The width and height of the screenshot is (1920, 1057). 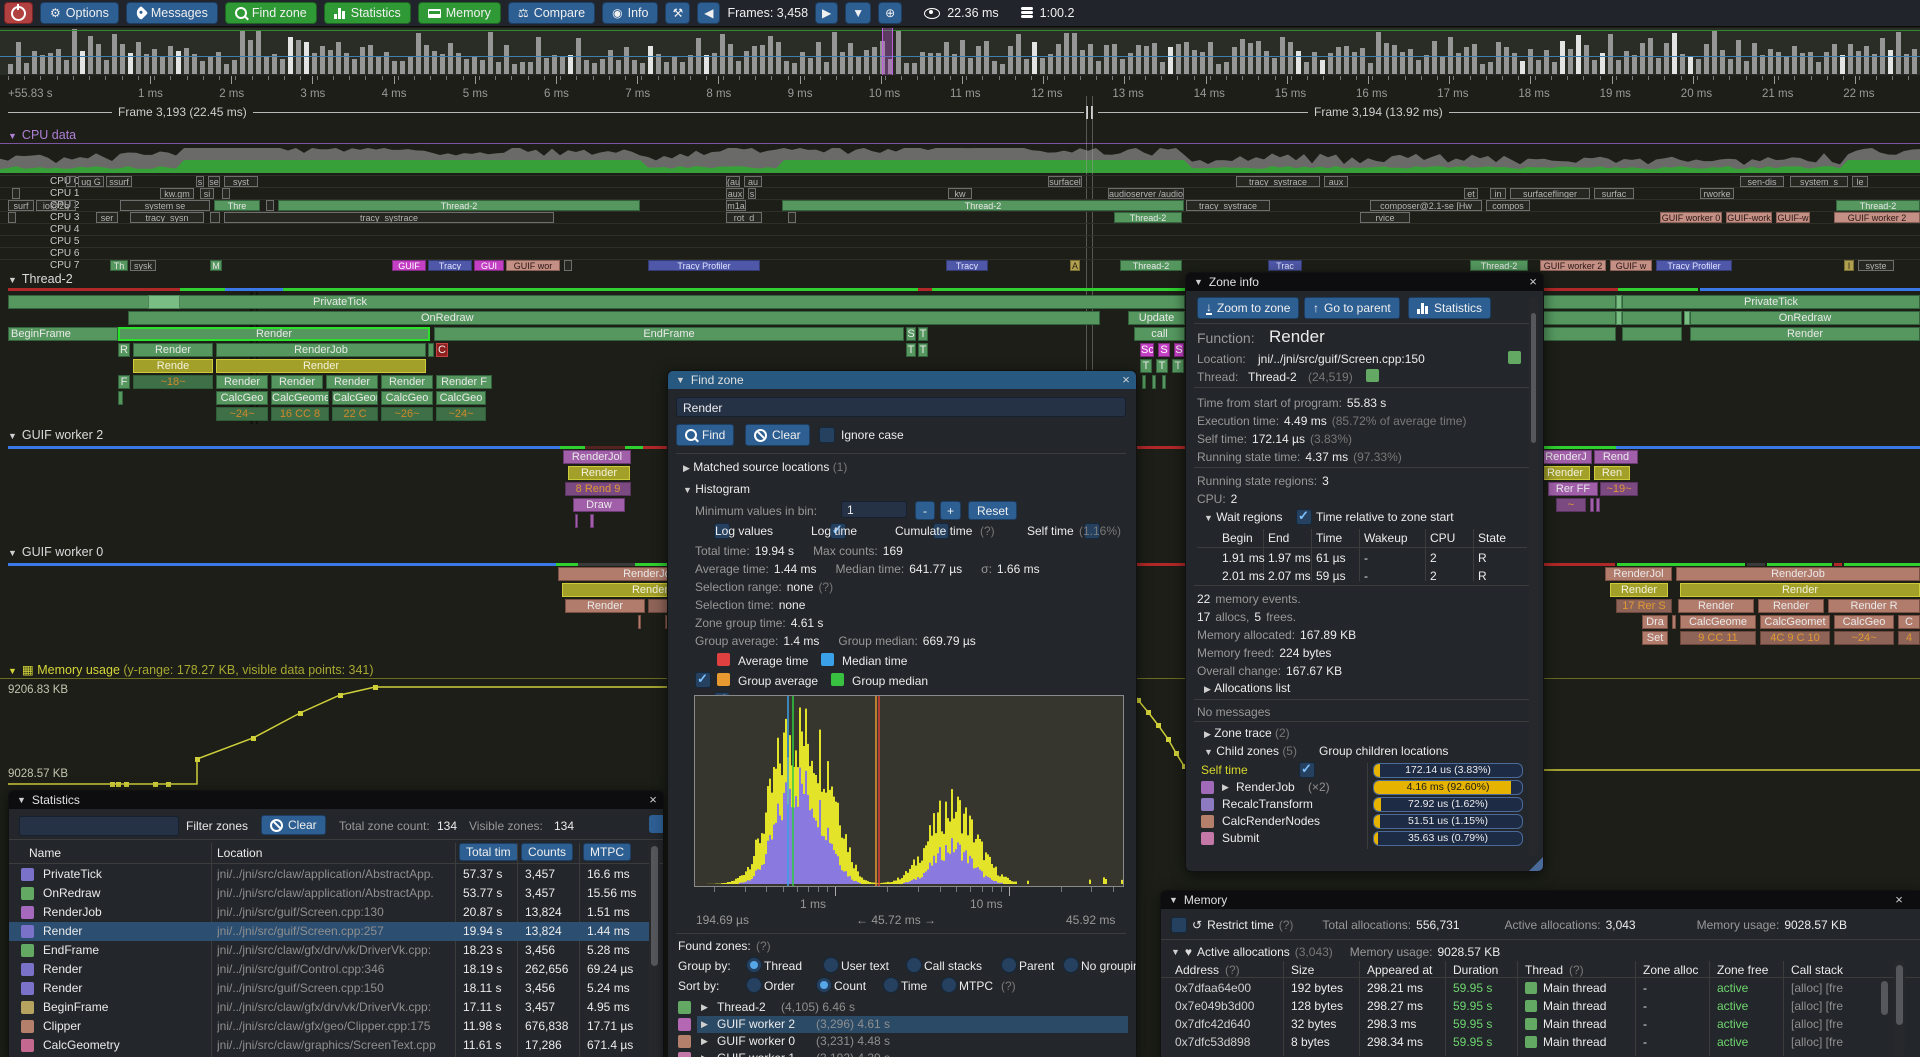 What do you see at coordinates (858, 13) in the screenshot?
I see `frame-dropdown-button: ▼` at bounding box center [858, 13].